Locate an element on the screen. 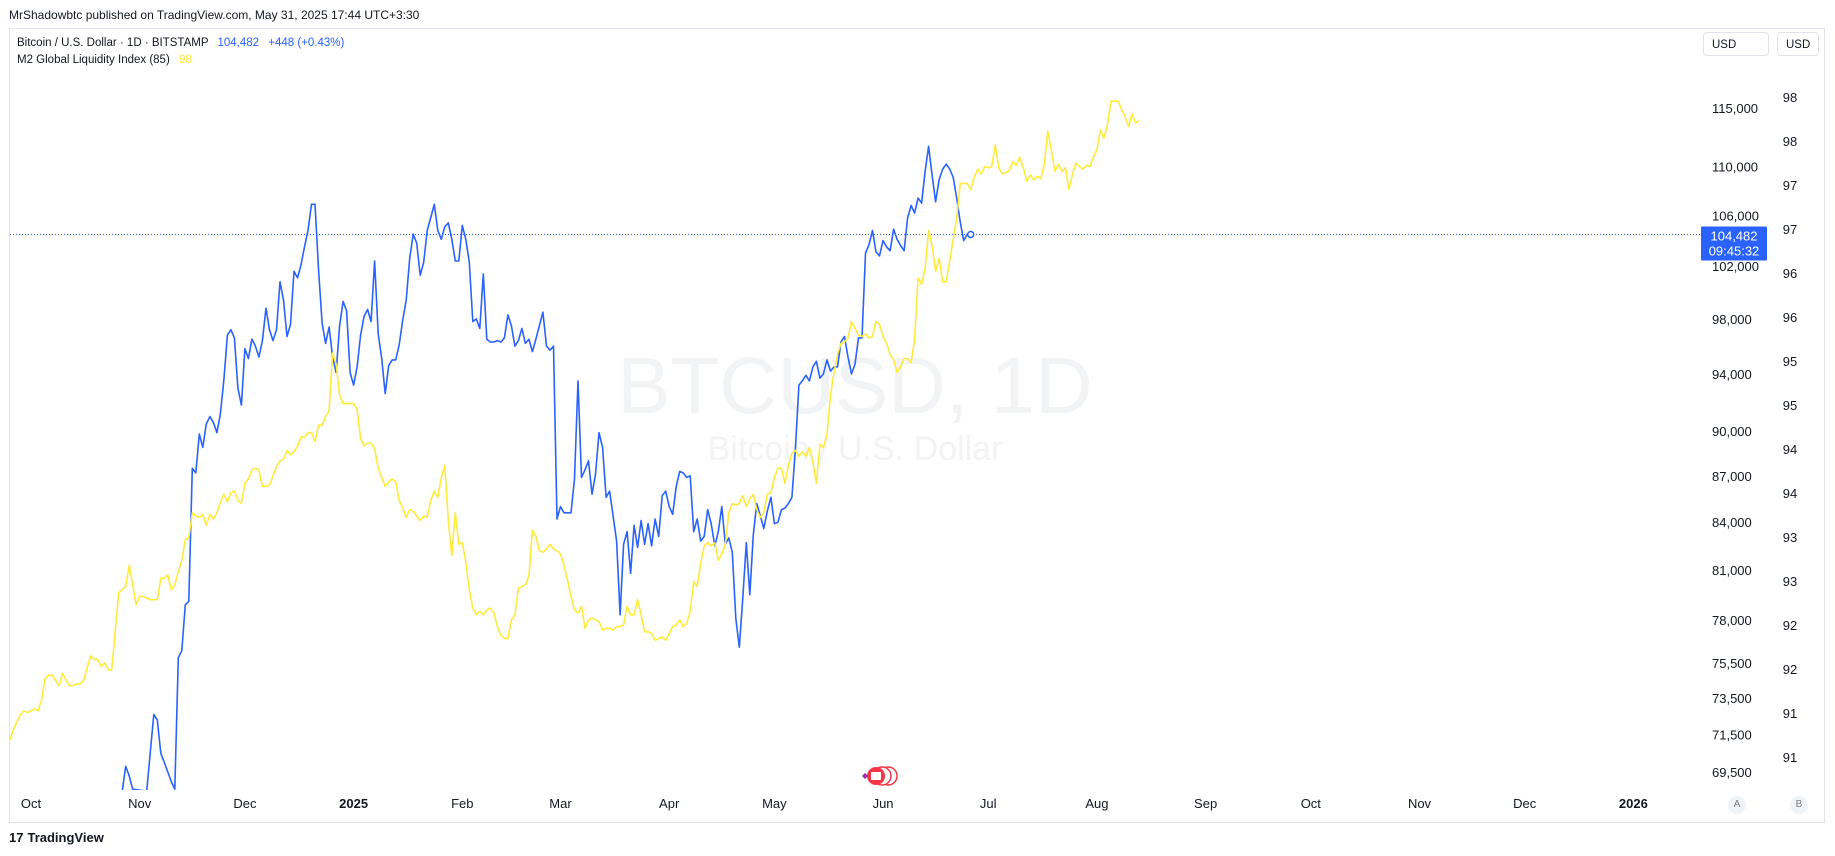  currency-button-right: USD is located at coordinates (1798, 44).